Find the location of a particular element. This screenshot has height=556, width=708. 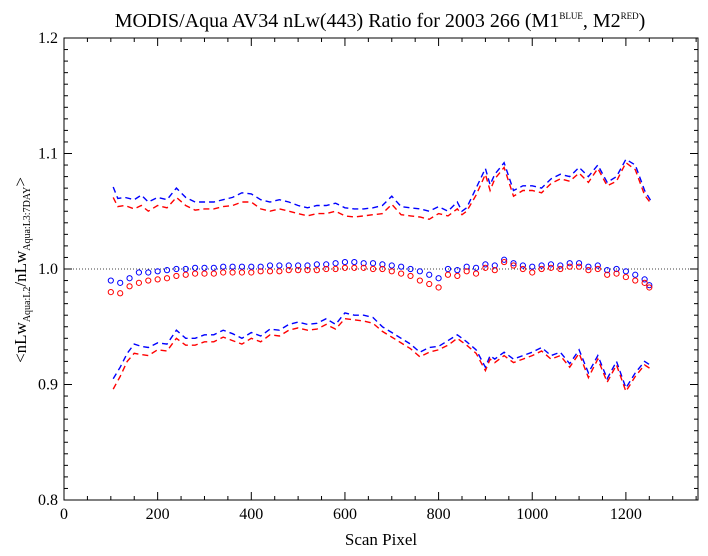

title-sup-blue: BLUE is located at coordinates (571, 16).